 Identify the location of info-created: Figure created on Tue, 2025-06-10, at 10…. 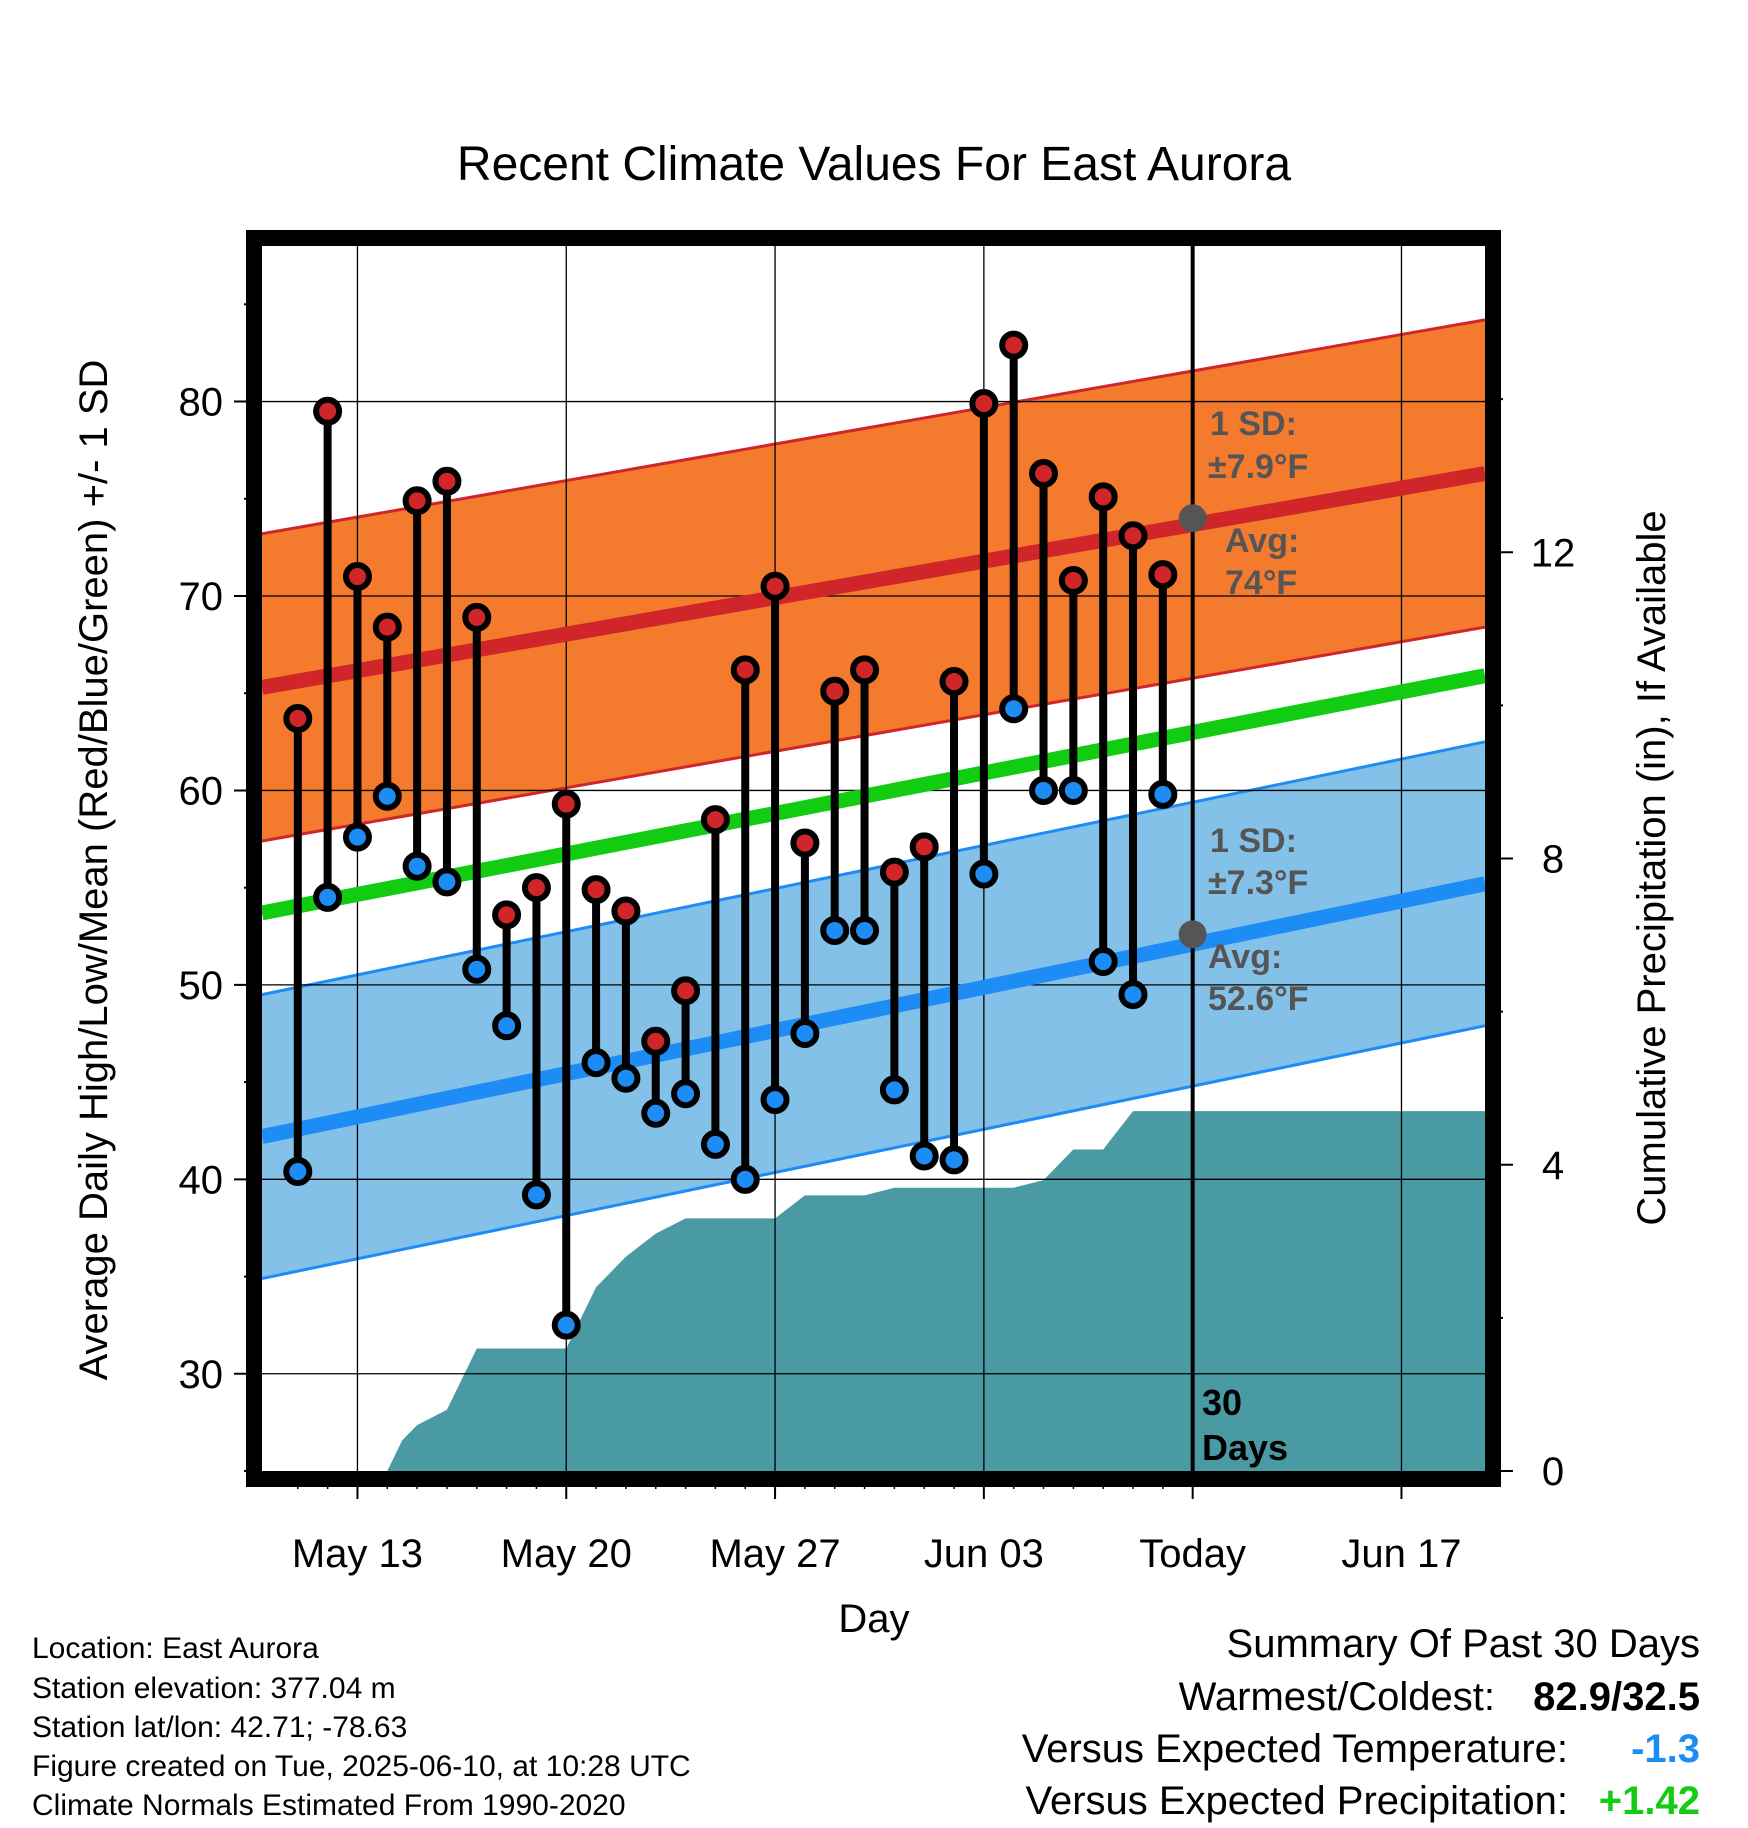
(361, 1766).